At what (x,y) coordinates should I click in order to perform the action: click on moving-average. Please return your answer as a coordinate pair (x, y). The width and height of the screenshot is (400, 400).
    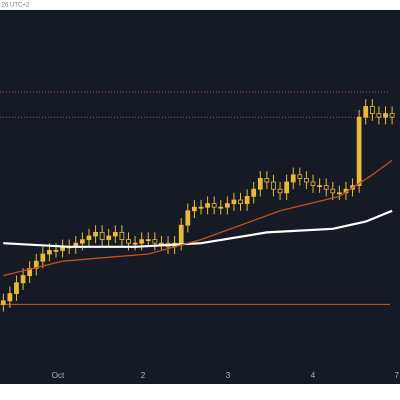
    Looking at the image, I should click on (198, 228).